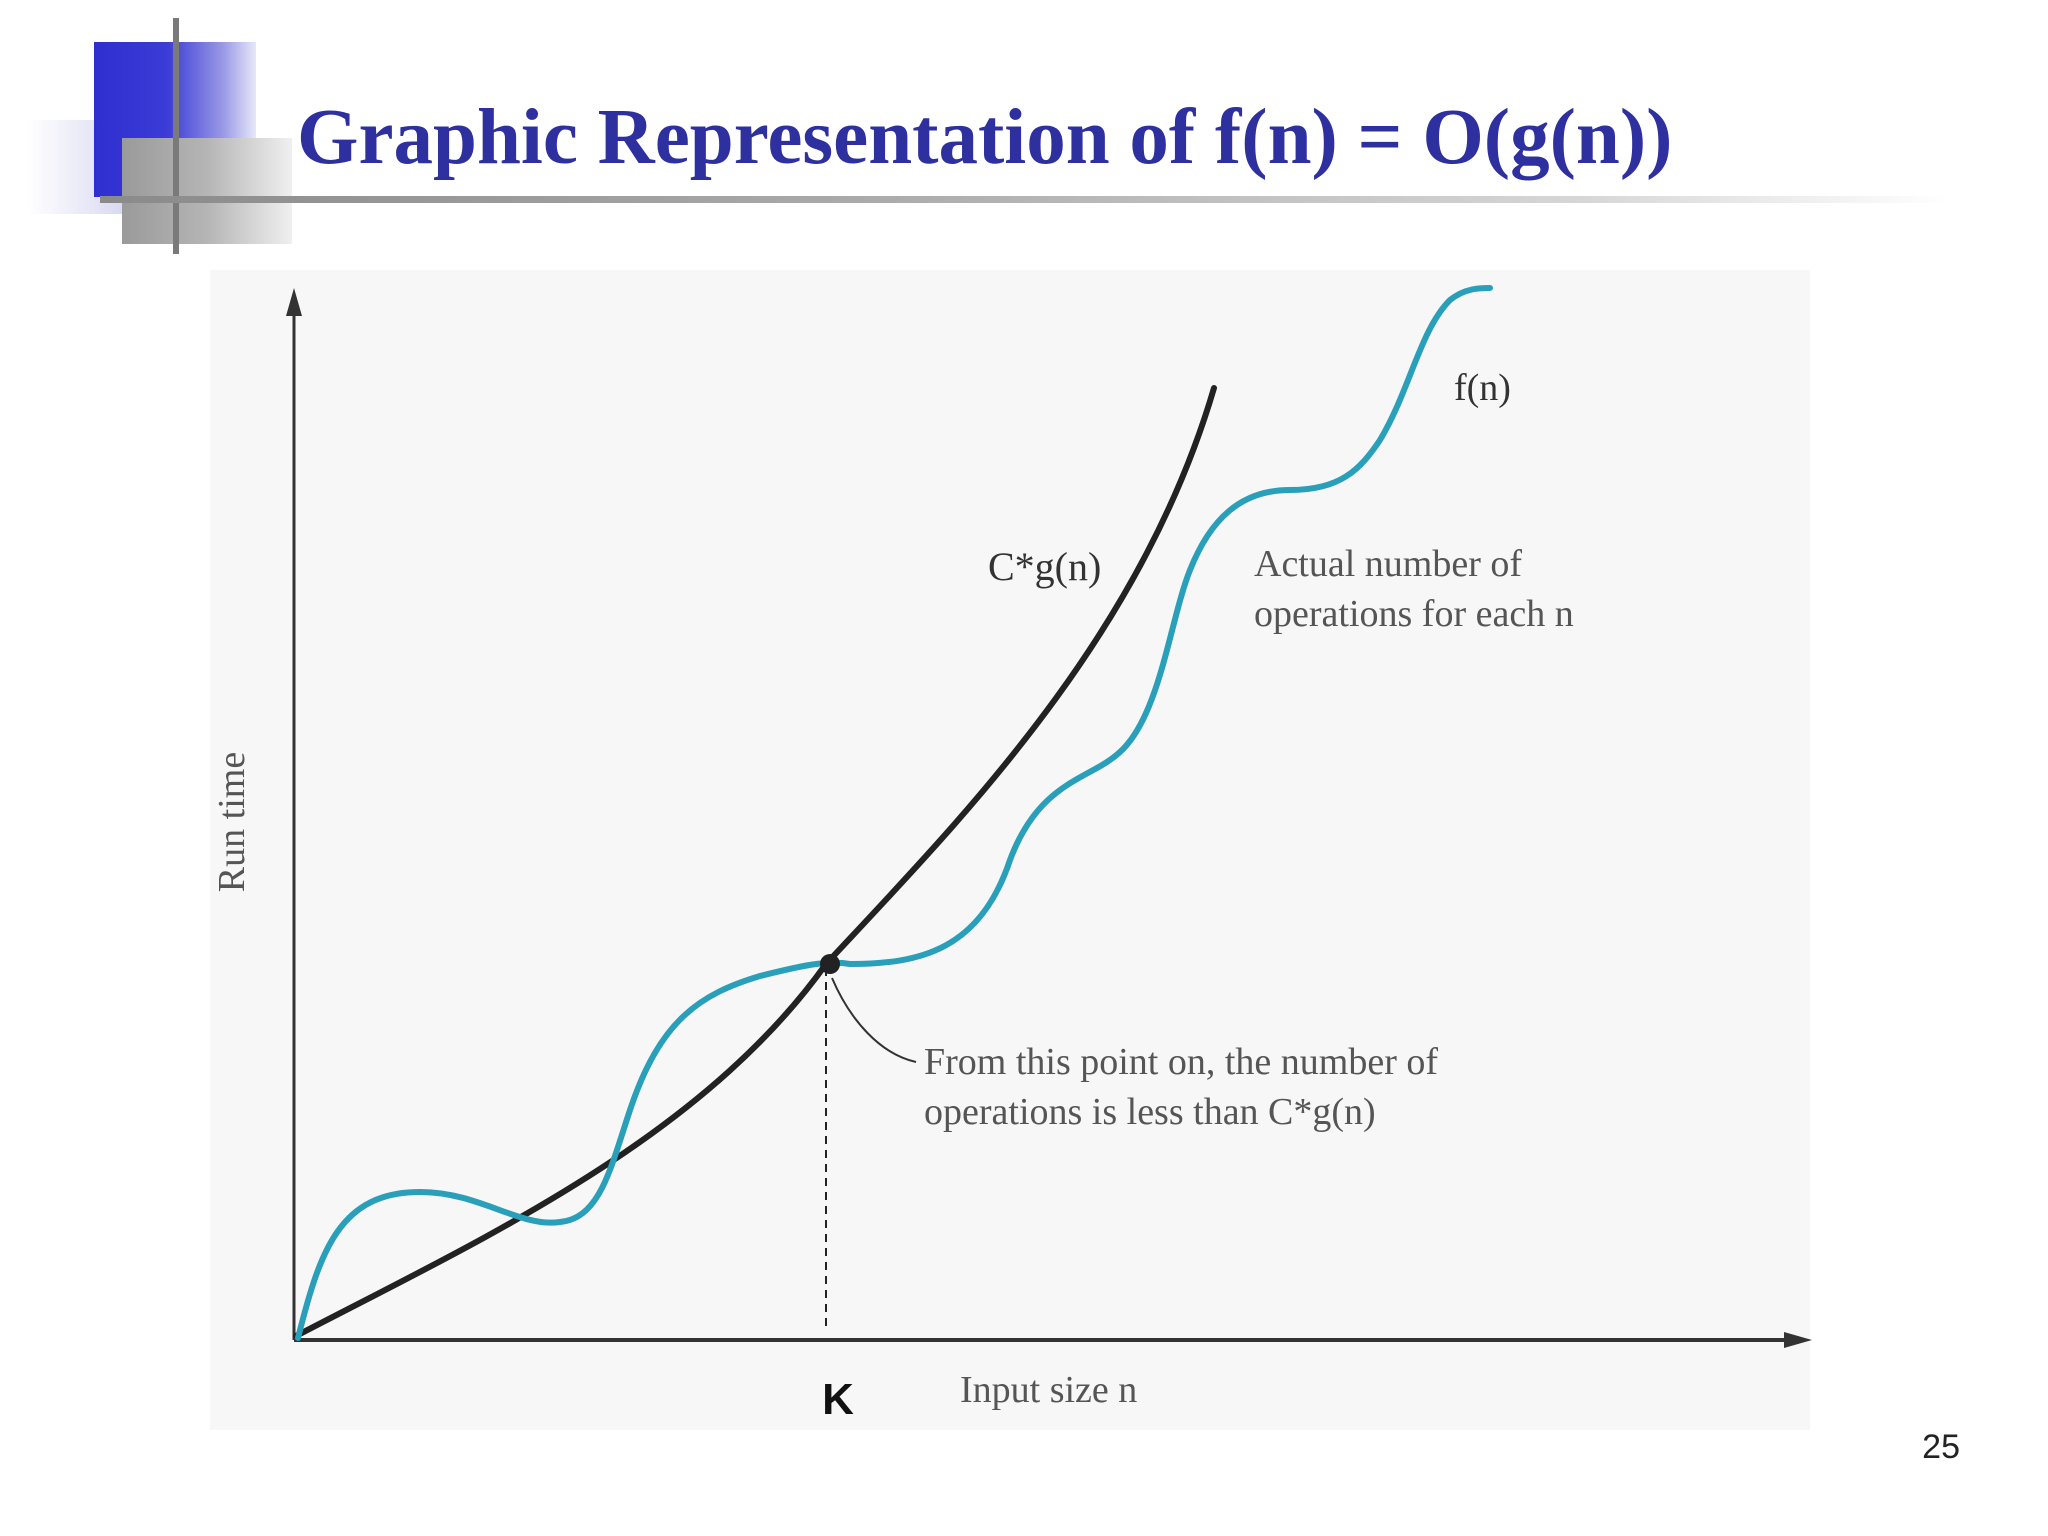  What do you see at coordinates (294, 302) in the screenshot?
I see `y-axis-arrow-icon` at bounding box center [294, 302].